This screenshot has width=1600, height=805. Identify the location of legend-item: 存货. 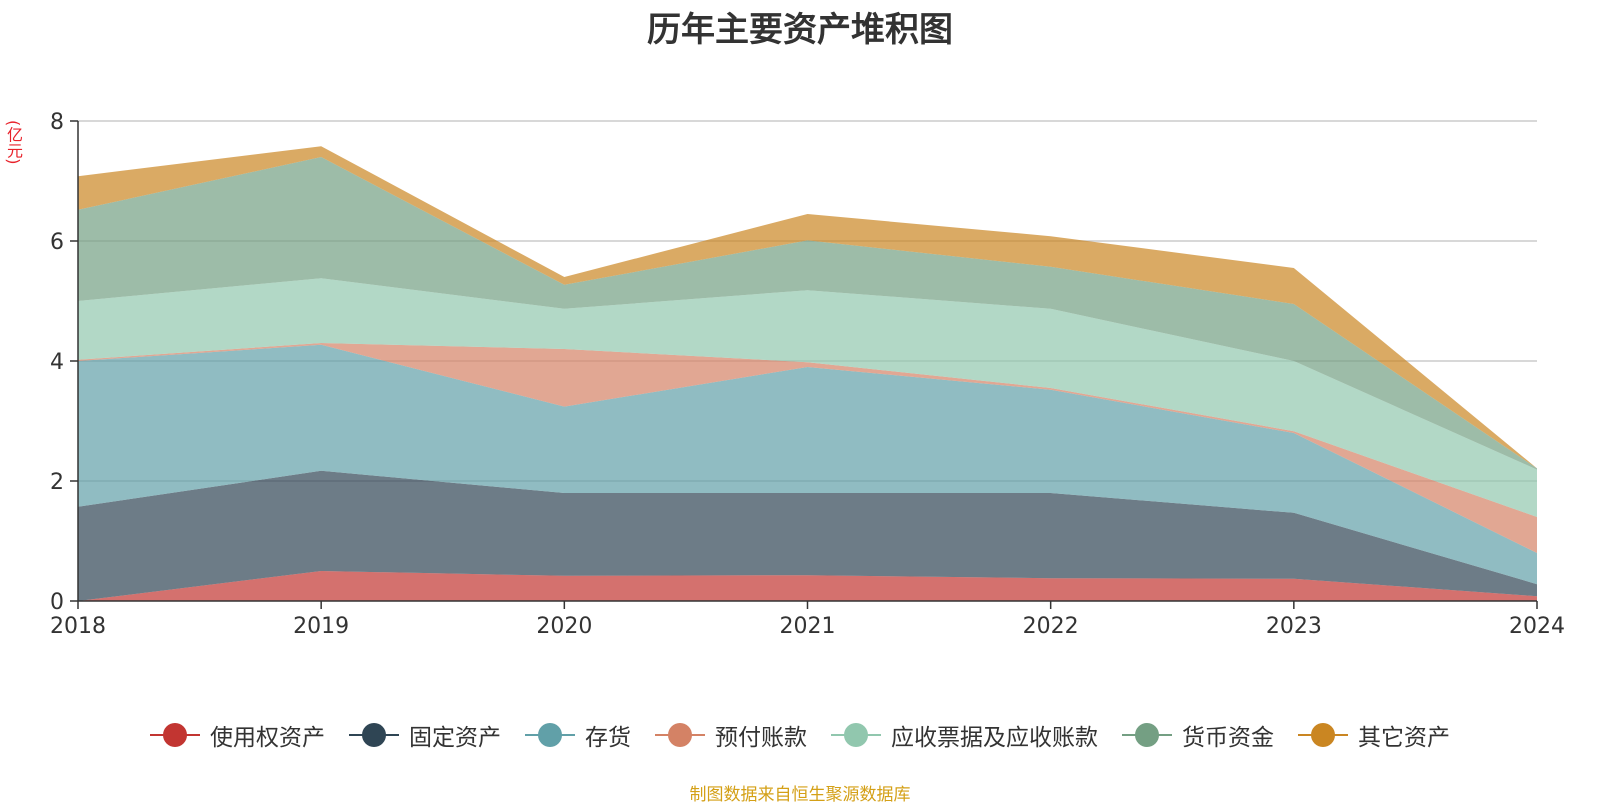
(578, 735).